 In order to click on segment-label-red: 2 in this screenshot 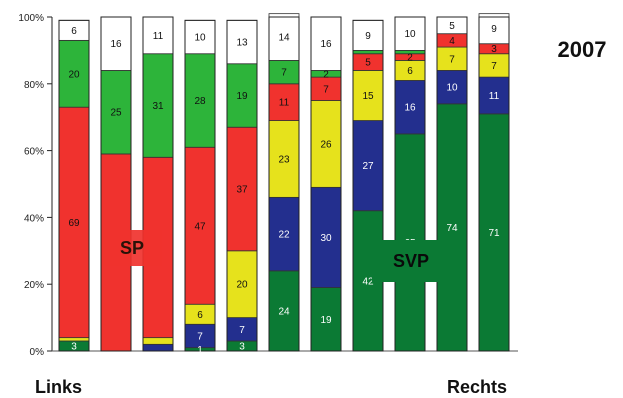, I will do `click(410, 58)`.